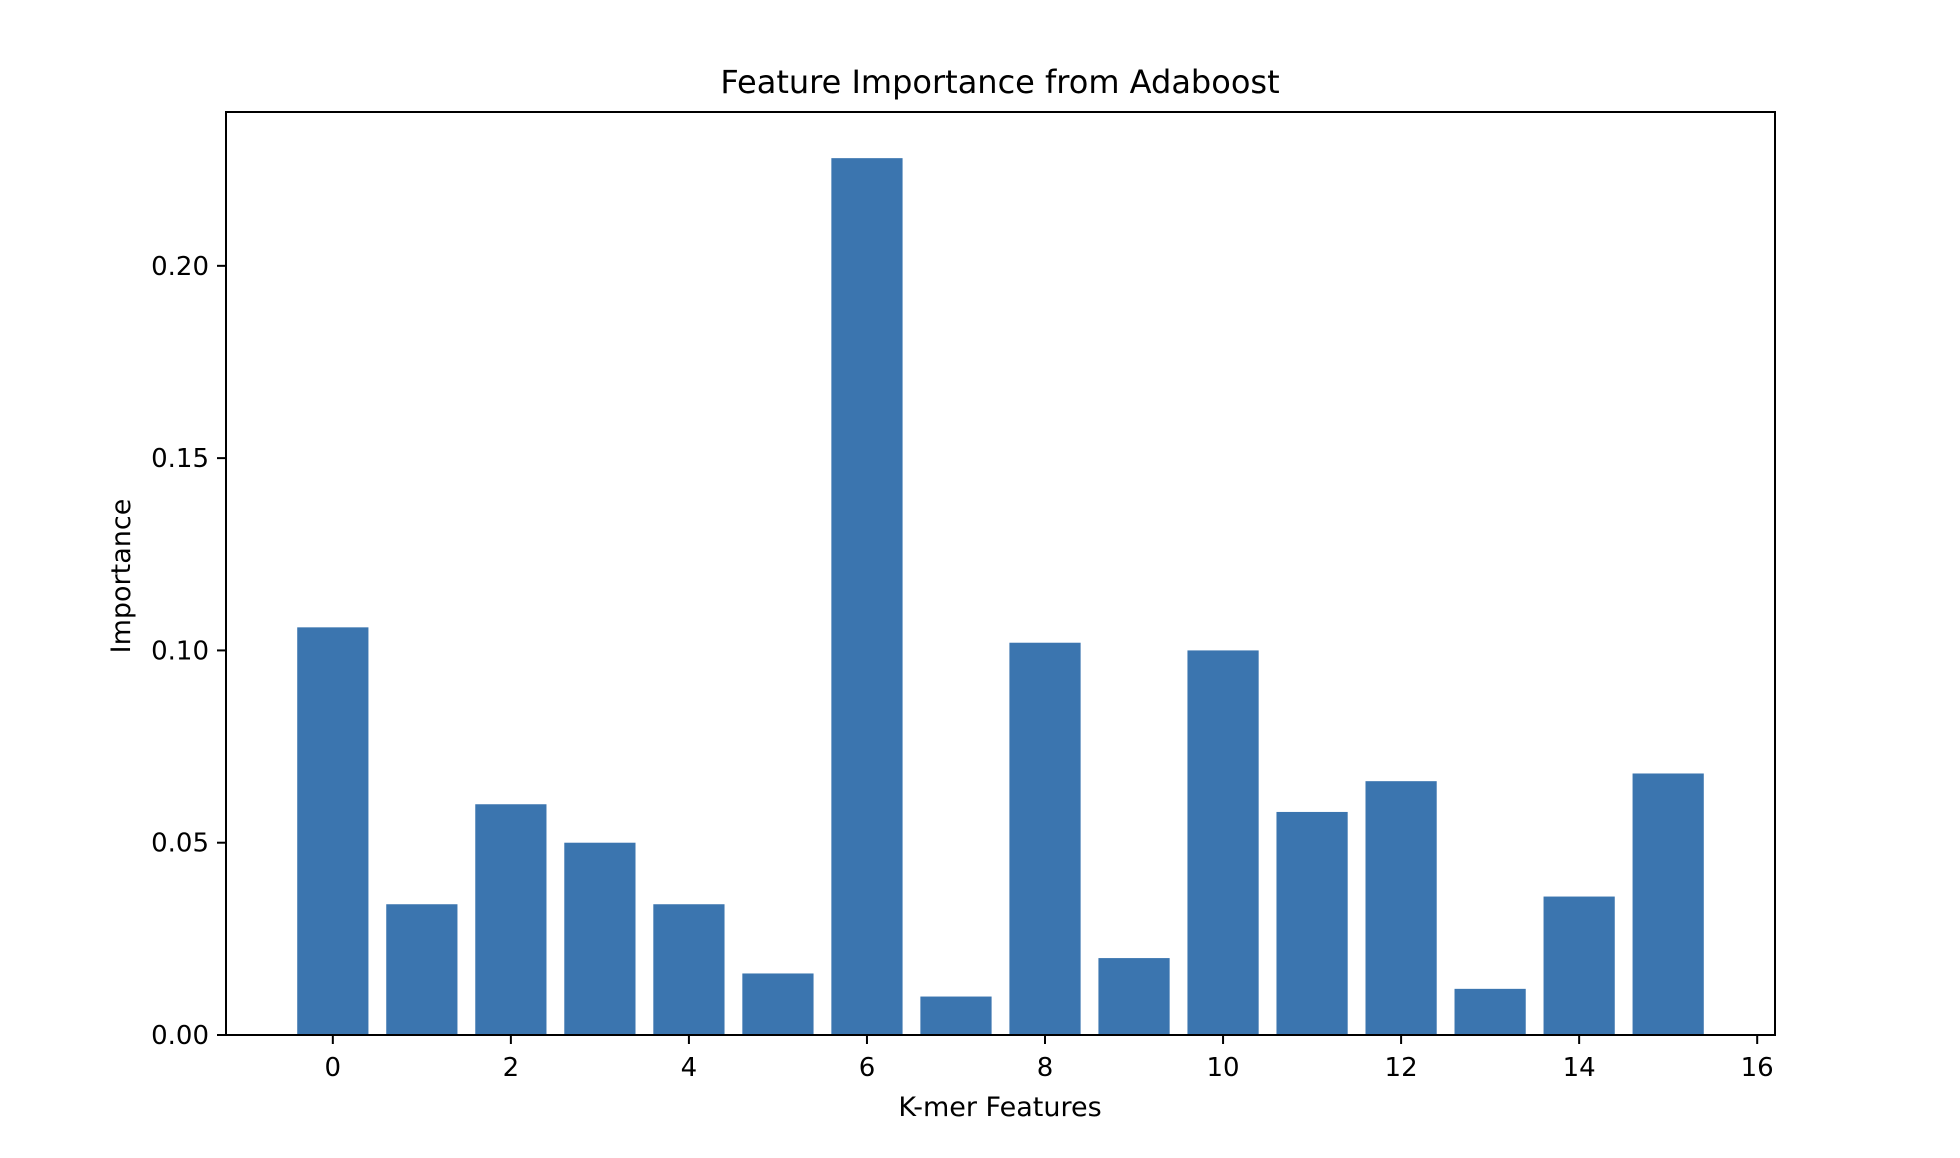  I want to click on x-tick-label: 6, so click(867, 1068).